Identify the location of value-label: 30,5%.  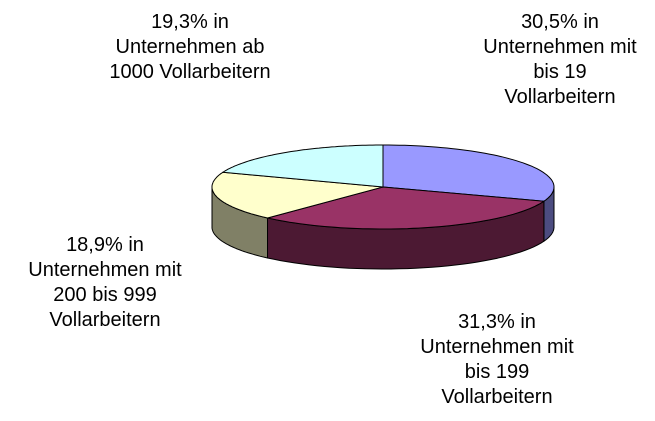
(549, 22).